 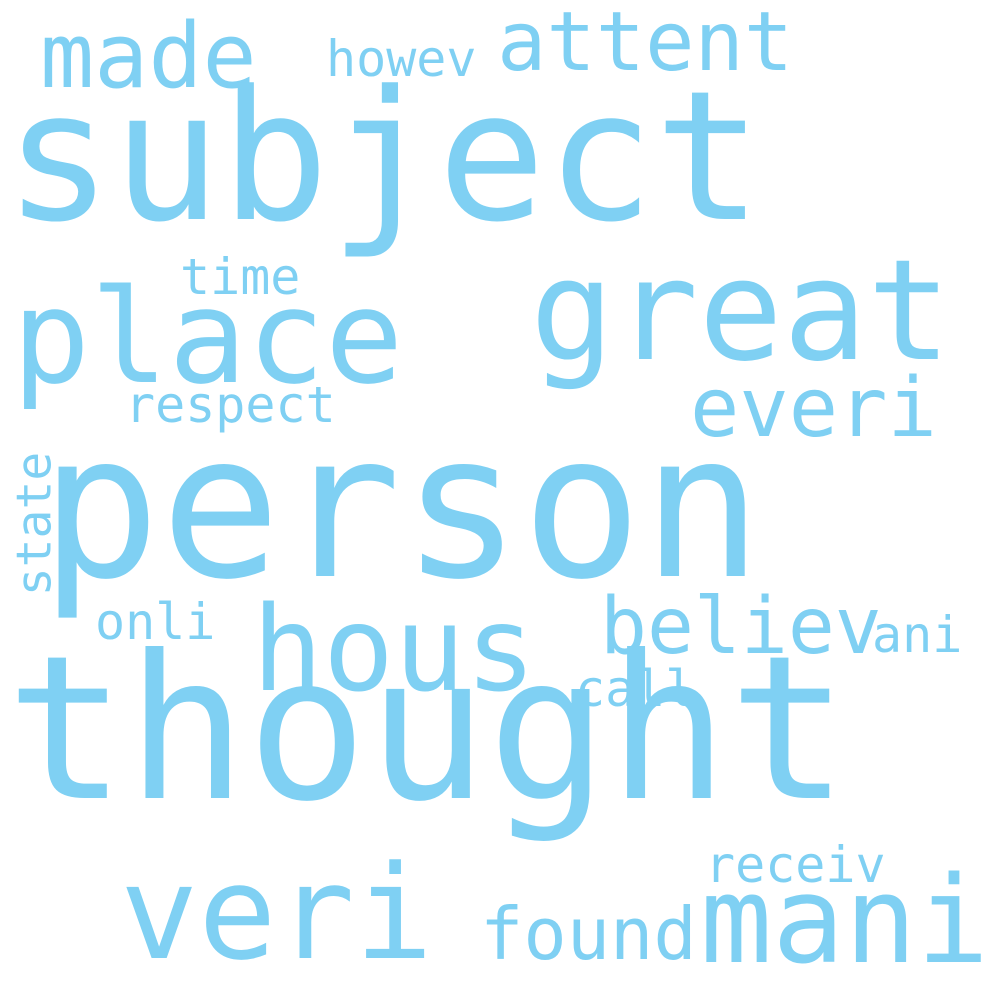 What do you see at coordinates (148, 56) in the screenshot?
I see `word-made: made` at bounding box center [148, 56].